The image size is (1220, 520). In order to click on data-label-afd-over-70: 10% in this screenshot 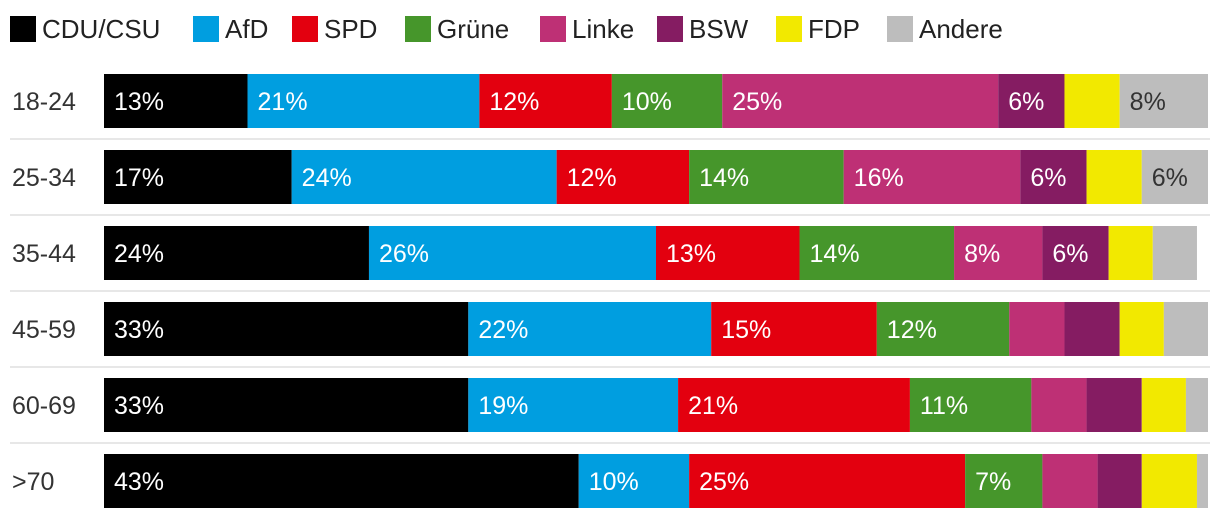, I will do `click(614, 482)`.